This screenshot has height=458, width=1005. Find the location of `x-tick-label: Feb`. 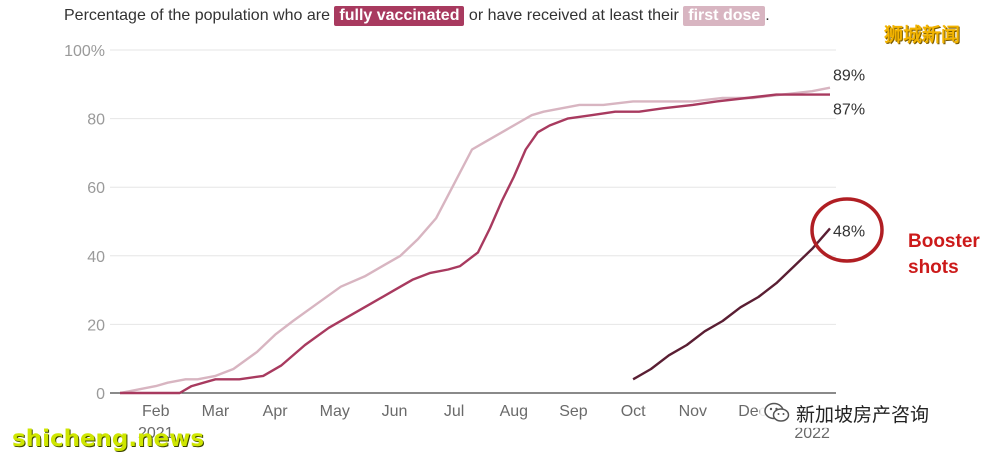

x-tick-label: Feb is located at coordinates (156, 411).